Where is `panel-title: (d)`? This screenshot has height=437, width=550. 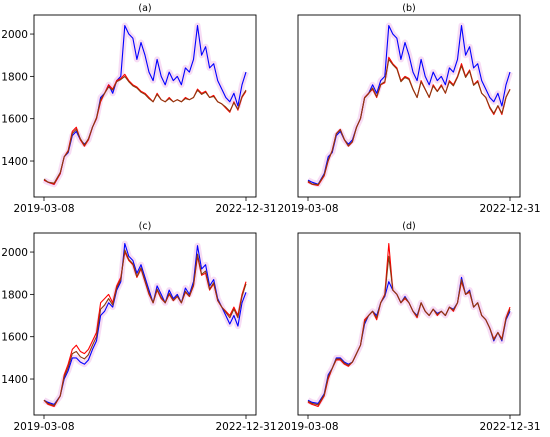 panel-title: (d) is located at coordinates (408, 226).